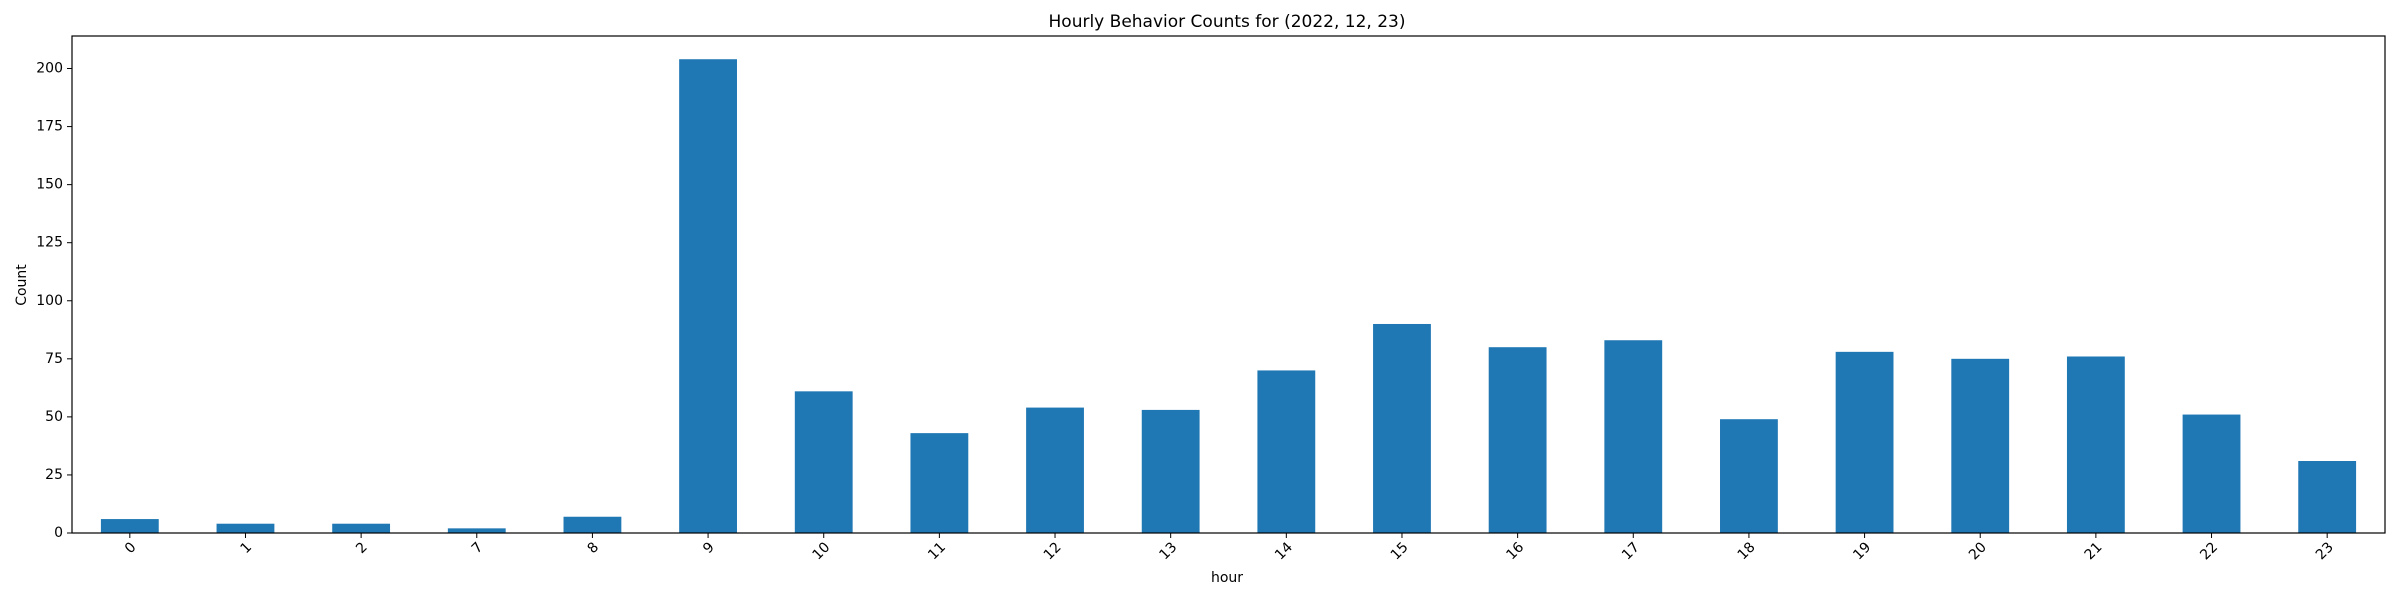 This screenshot has width=2400, height=600. I want to click on y-tick-label: 175, so click(49, 127).